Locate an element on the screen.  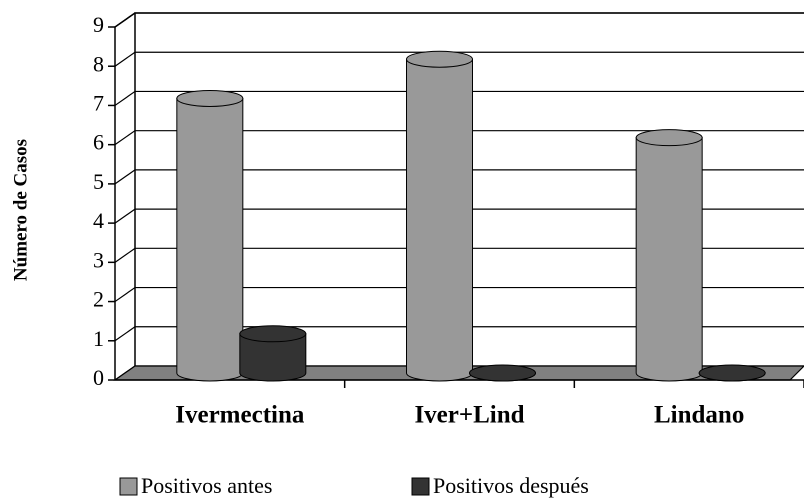
y-tick-label: 7 is located at coordinates (98, 102).